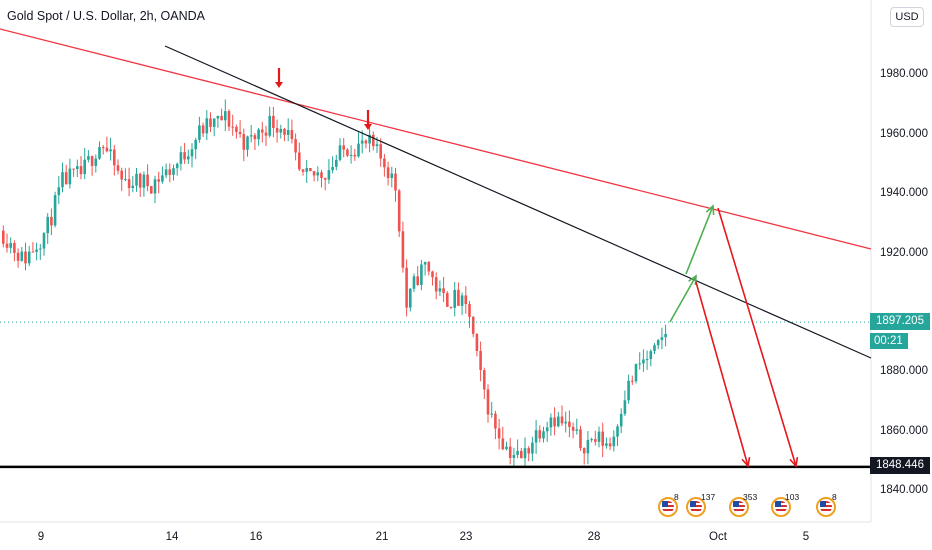 The image size is (932, 550). I want to click on x-tick-label: 23, so click(466, 537).